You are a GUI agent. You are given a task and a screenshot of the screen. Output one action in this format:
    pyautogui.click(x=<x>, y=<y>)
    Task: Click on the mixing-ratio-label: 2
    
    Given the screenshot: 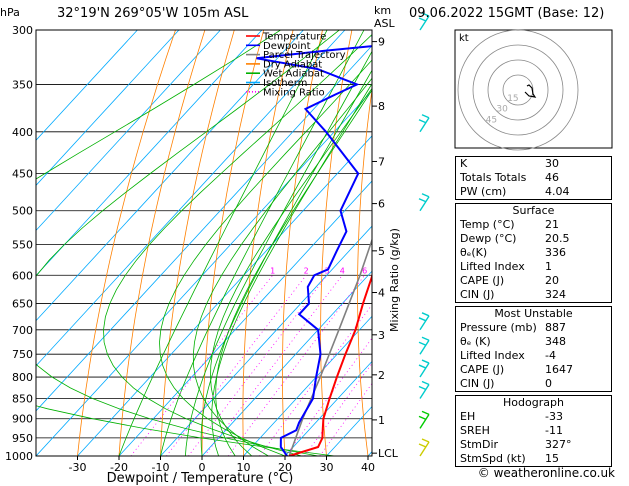 What is the action you would take?
    pyautogui.click(x=306, y=270)
    